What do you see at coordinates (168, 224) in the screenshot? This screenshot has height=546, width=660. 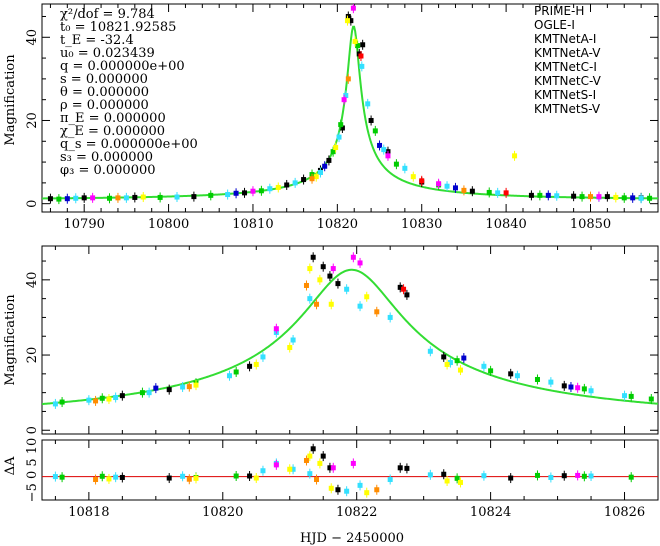 I see `x-tick-label: 10800` at bounding box center [168, 224].